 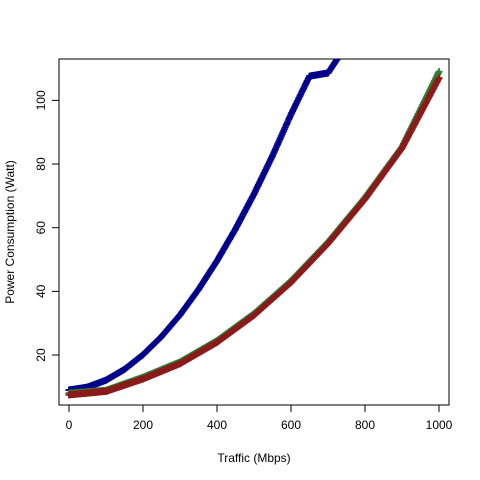 What do you see at coordinates (143, 425) in the screenshot?
I see `x-tick-label: 200` at bounding box center [143, 425].